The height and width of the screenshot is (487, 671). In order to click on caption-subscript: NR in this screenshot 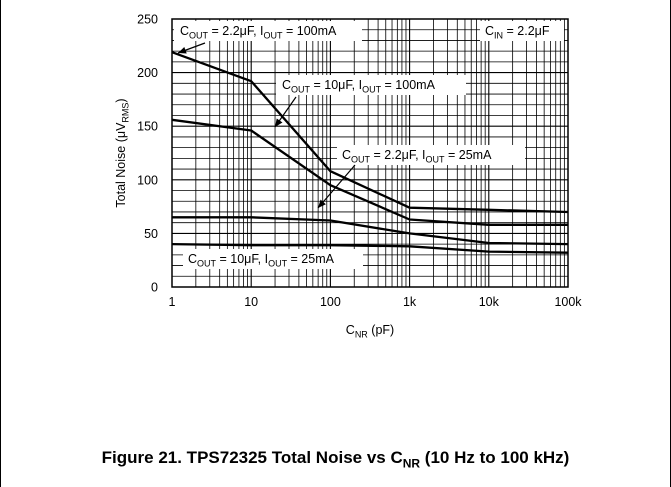, I will do `click(411, 463)`.